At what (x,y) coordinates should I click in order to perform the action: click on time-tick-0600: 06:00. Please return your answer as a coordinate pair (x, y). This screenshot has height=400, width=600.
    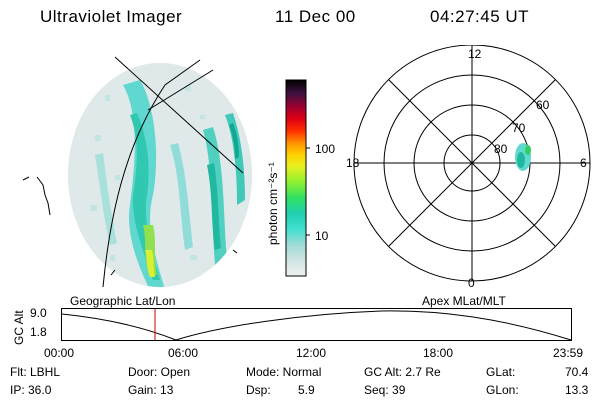
    Looking at the image, I should click on (183, 353).